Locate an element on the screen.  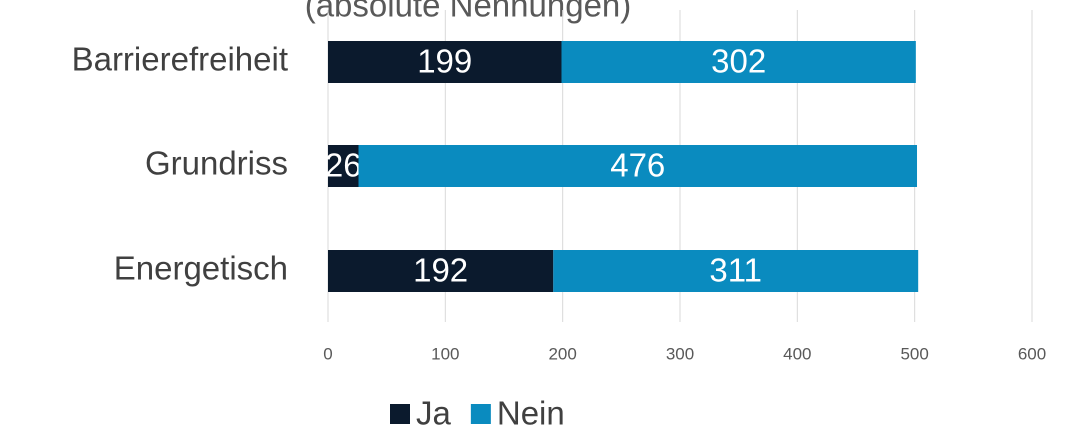
value-label: 302 is located at coordinates (738, 61).